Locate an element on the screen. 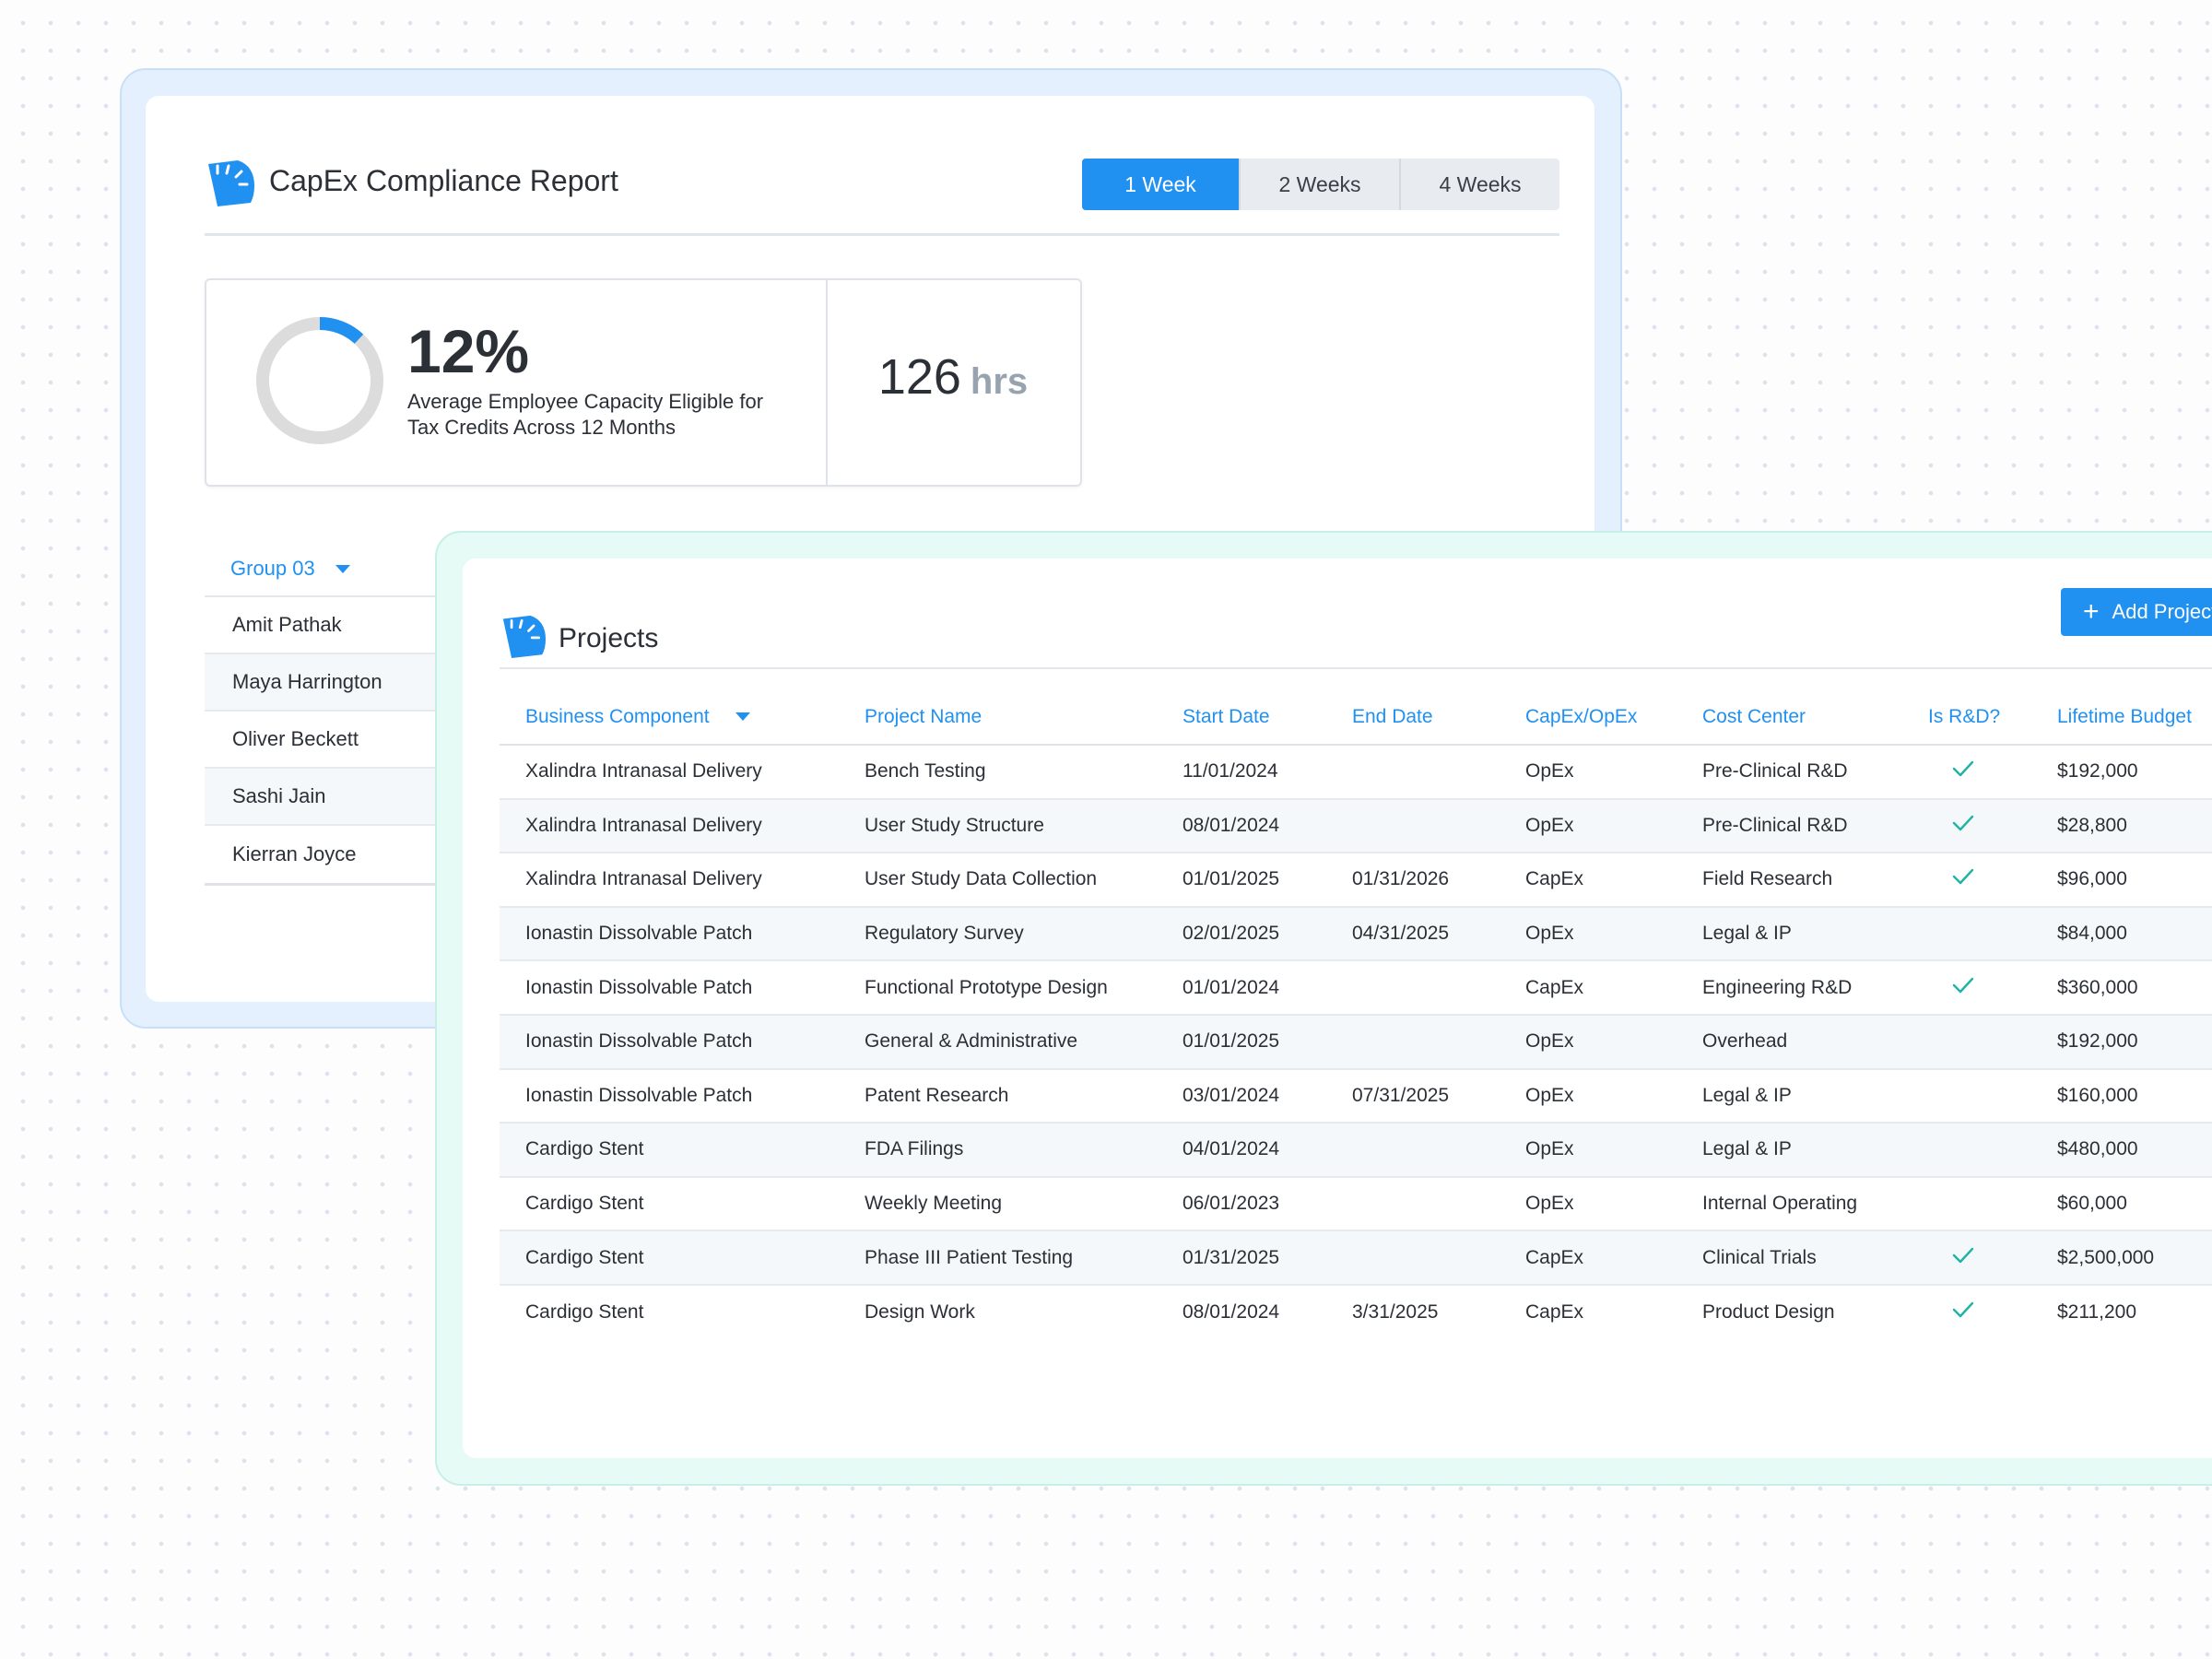  toggle-2-weeks: 2 Weeks is located at coordinates (1319, 184).